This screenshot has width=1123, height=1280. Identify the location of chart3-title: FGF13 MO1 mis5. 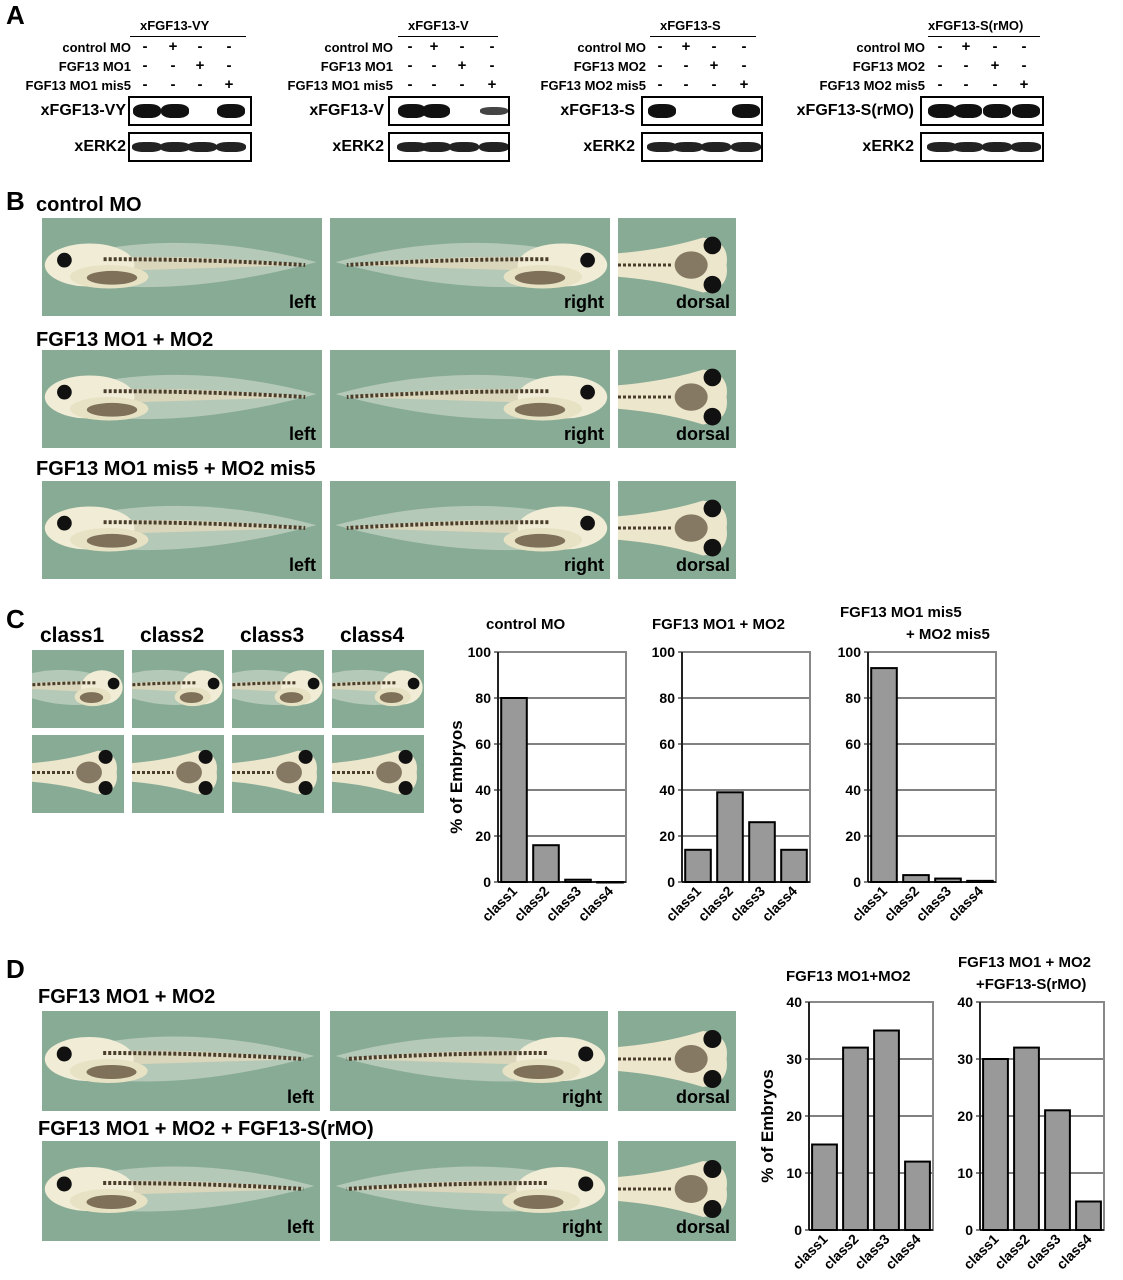
(901, 612).